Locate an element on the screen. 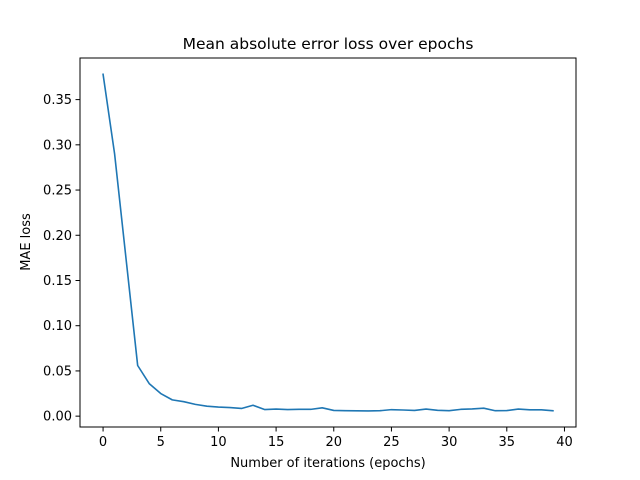  x-axis-label: Number of iterations (epochs) is located at coordinates (327, 463).